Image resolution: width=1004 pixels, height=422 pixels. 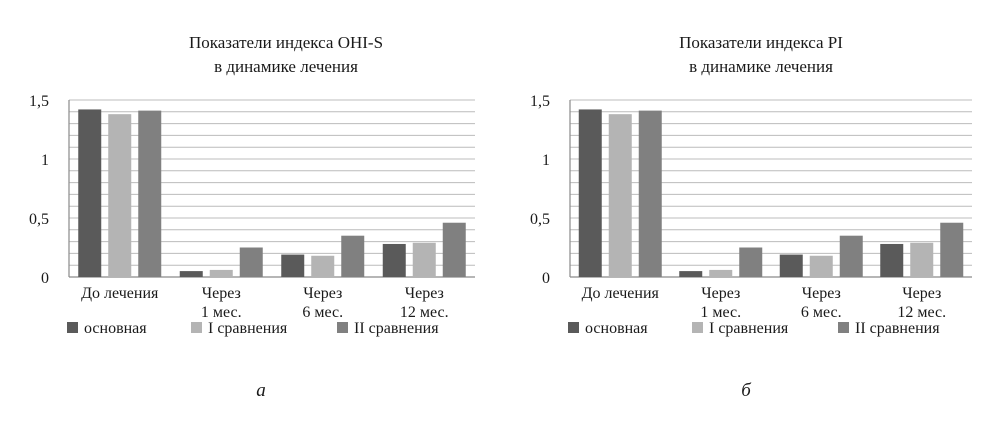 What do you see at coordinates (286, 42) in the screenshot?
I see `chart-title-line: Показатели индекса OHI-S` at bounding box center [286, 42].